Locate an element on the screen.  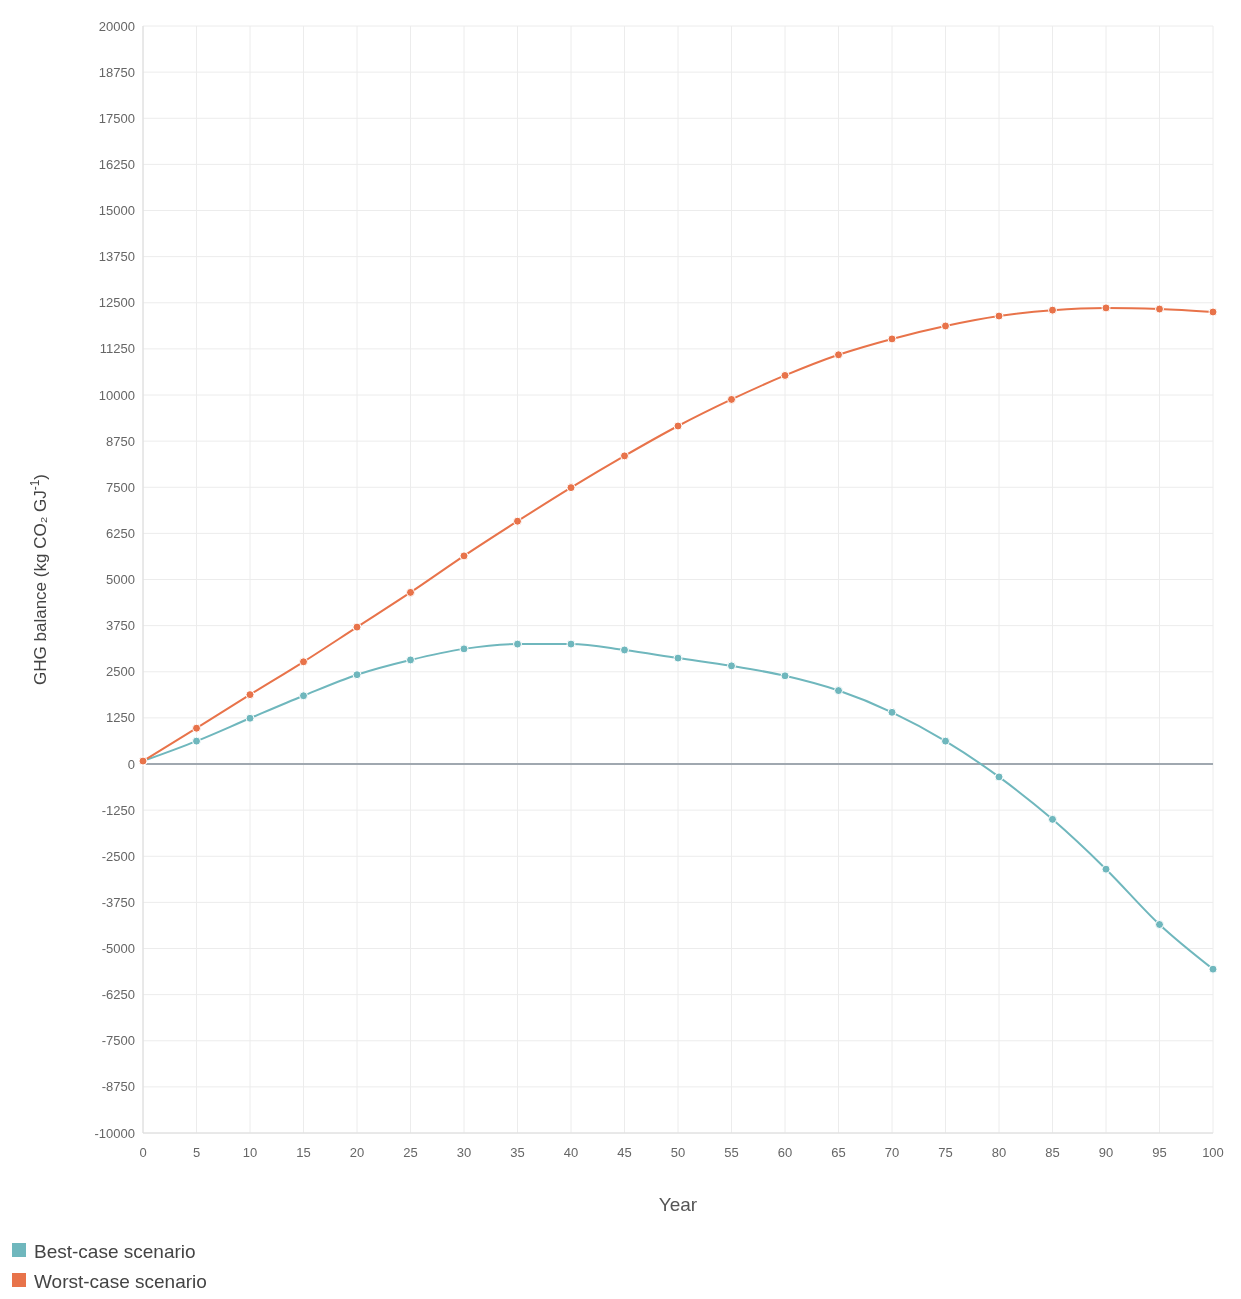
x-tick-label: 45 is located at coordinates (624, 1152).